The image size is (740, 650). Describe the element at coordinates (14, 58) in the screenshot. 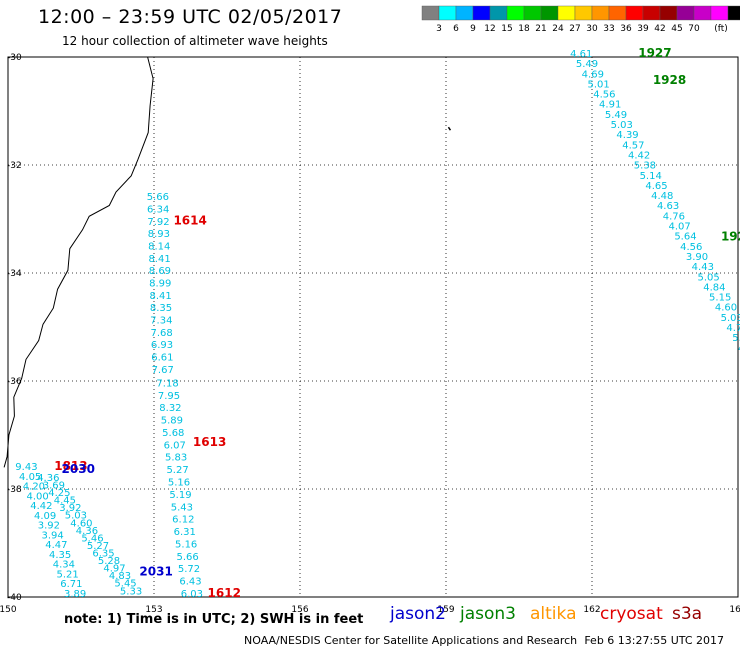

I see `lat-label: -30` at that location.